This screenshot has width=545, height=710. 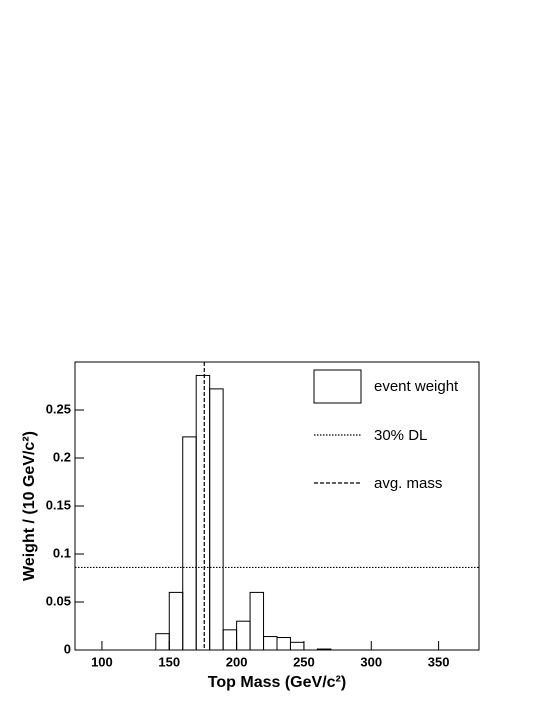 I want to click on x-tick-label: 300, so click(x=371, y=661).